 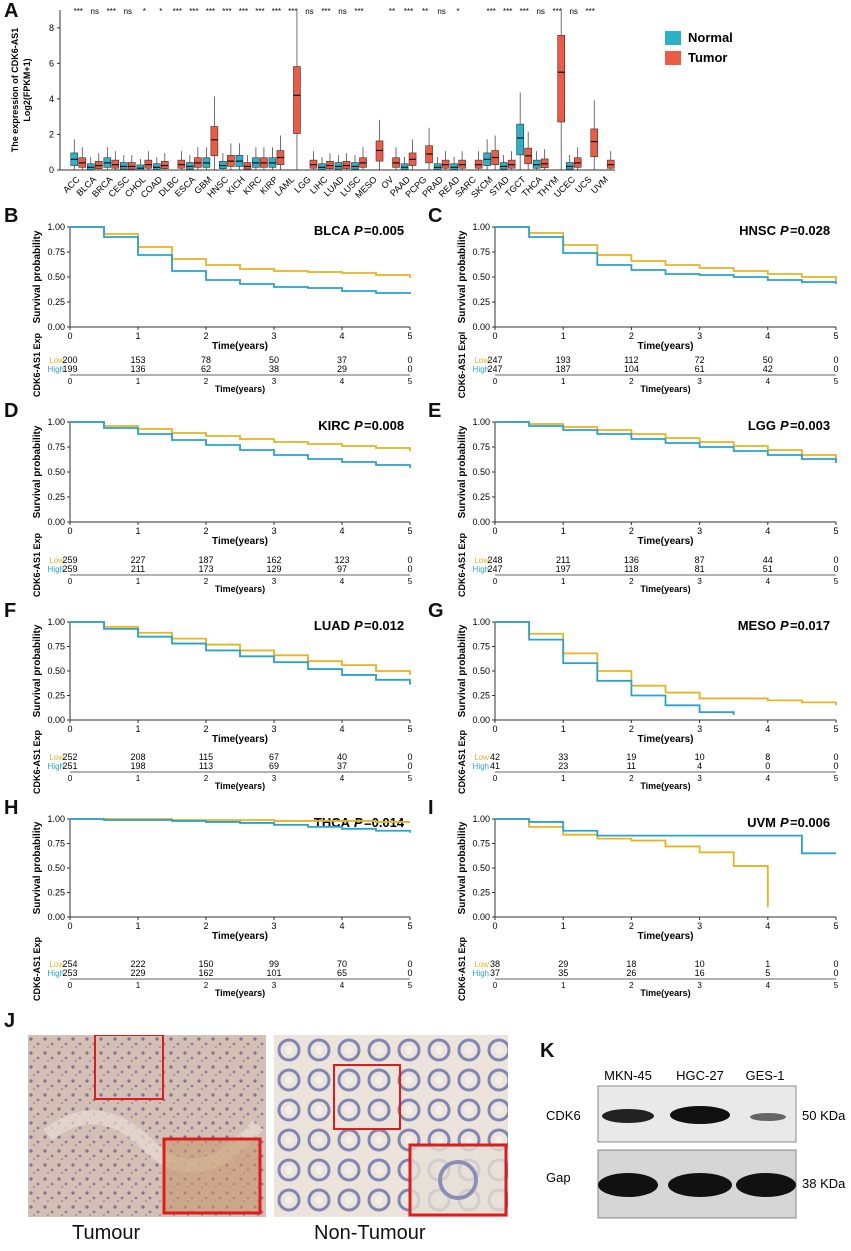 I want to click on km-curve-low, so click(x=632, y=863).